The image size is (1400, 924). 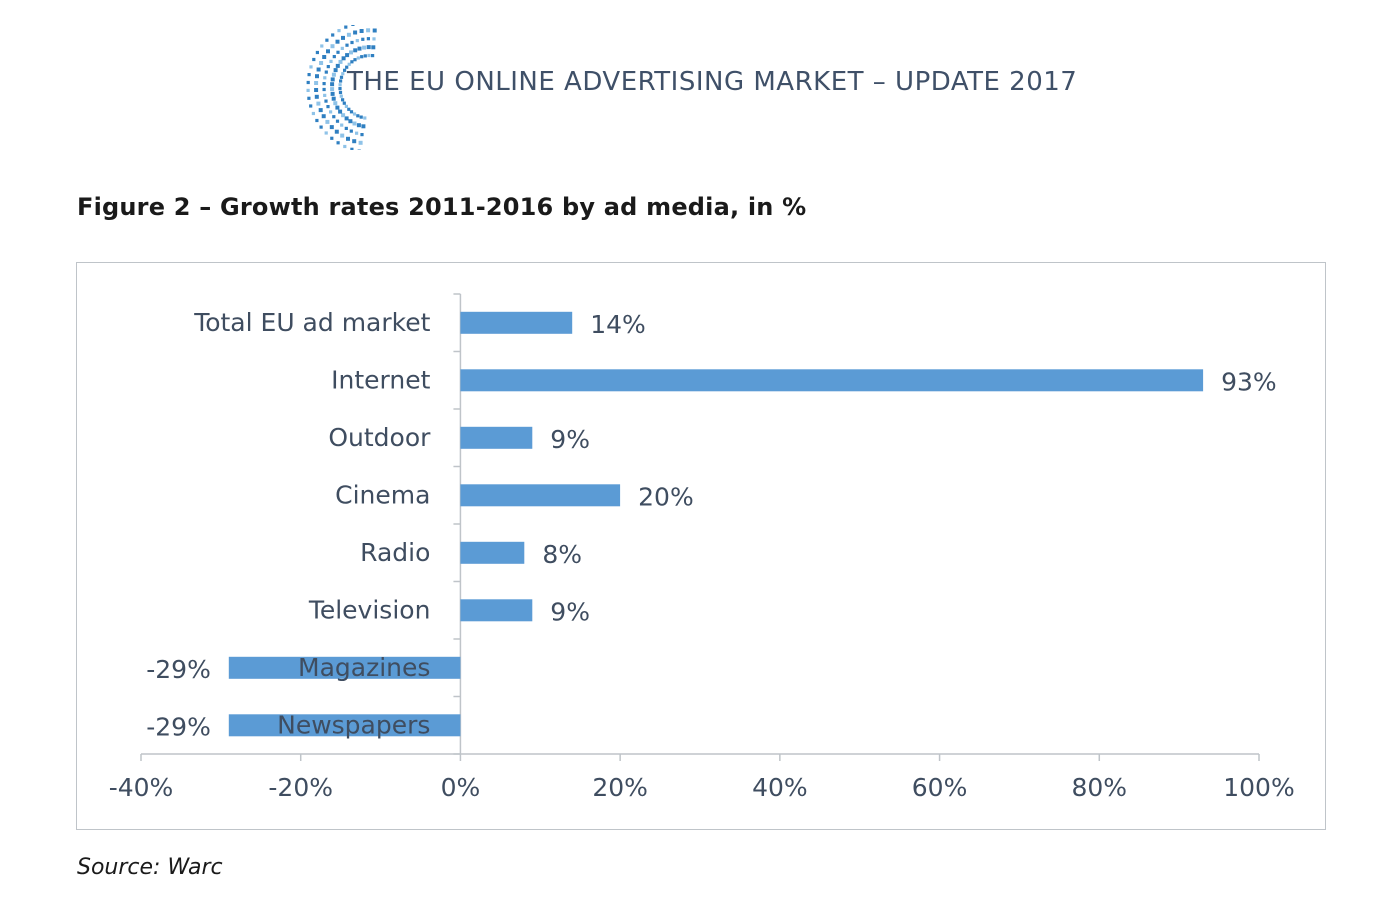 I want to click on x-tick-label: 60%, so click(x=940, y=787).